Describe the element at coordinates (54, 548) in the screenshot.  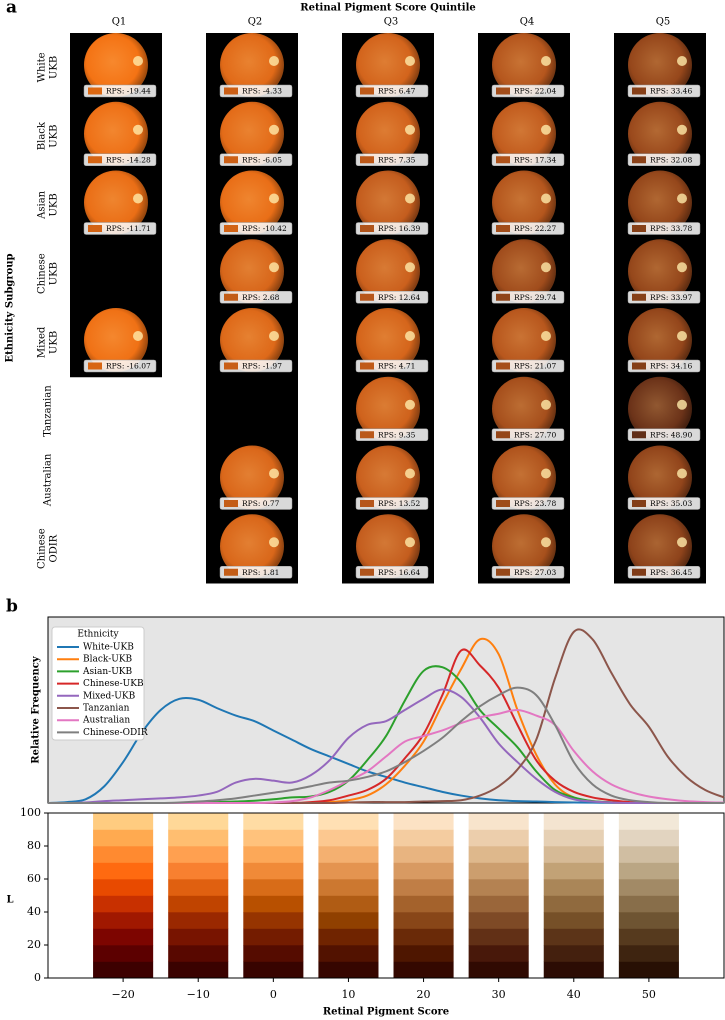
I see `row-label: ODIR` at that location.